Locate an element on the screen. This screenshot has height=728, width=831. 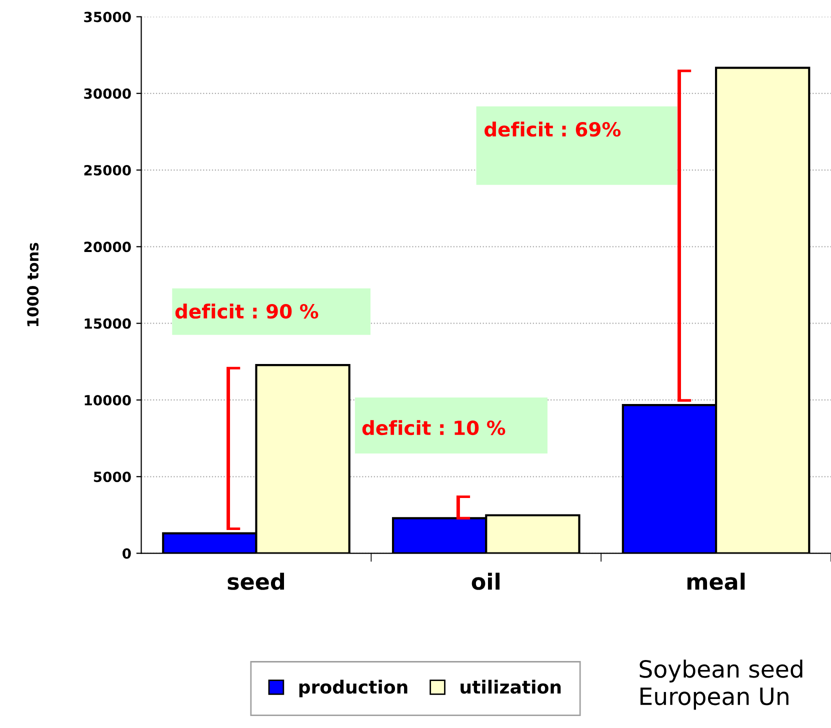
text: Soybean seed European Un is located at coordinates (721, 685).